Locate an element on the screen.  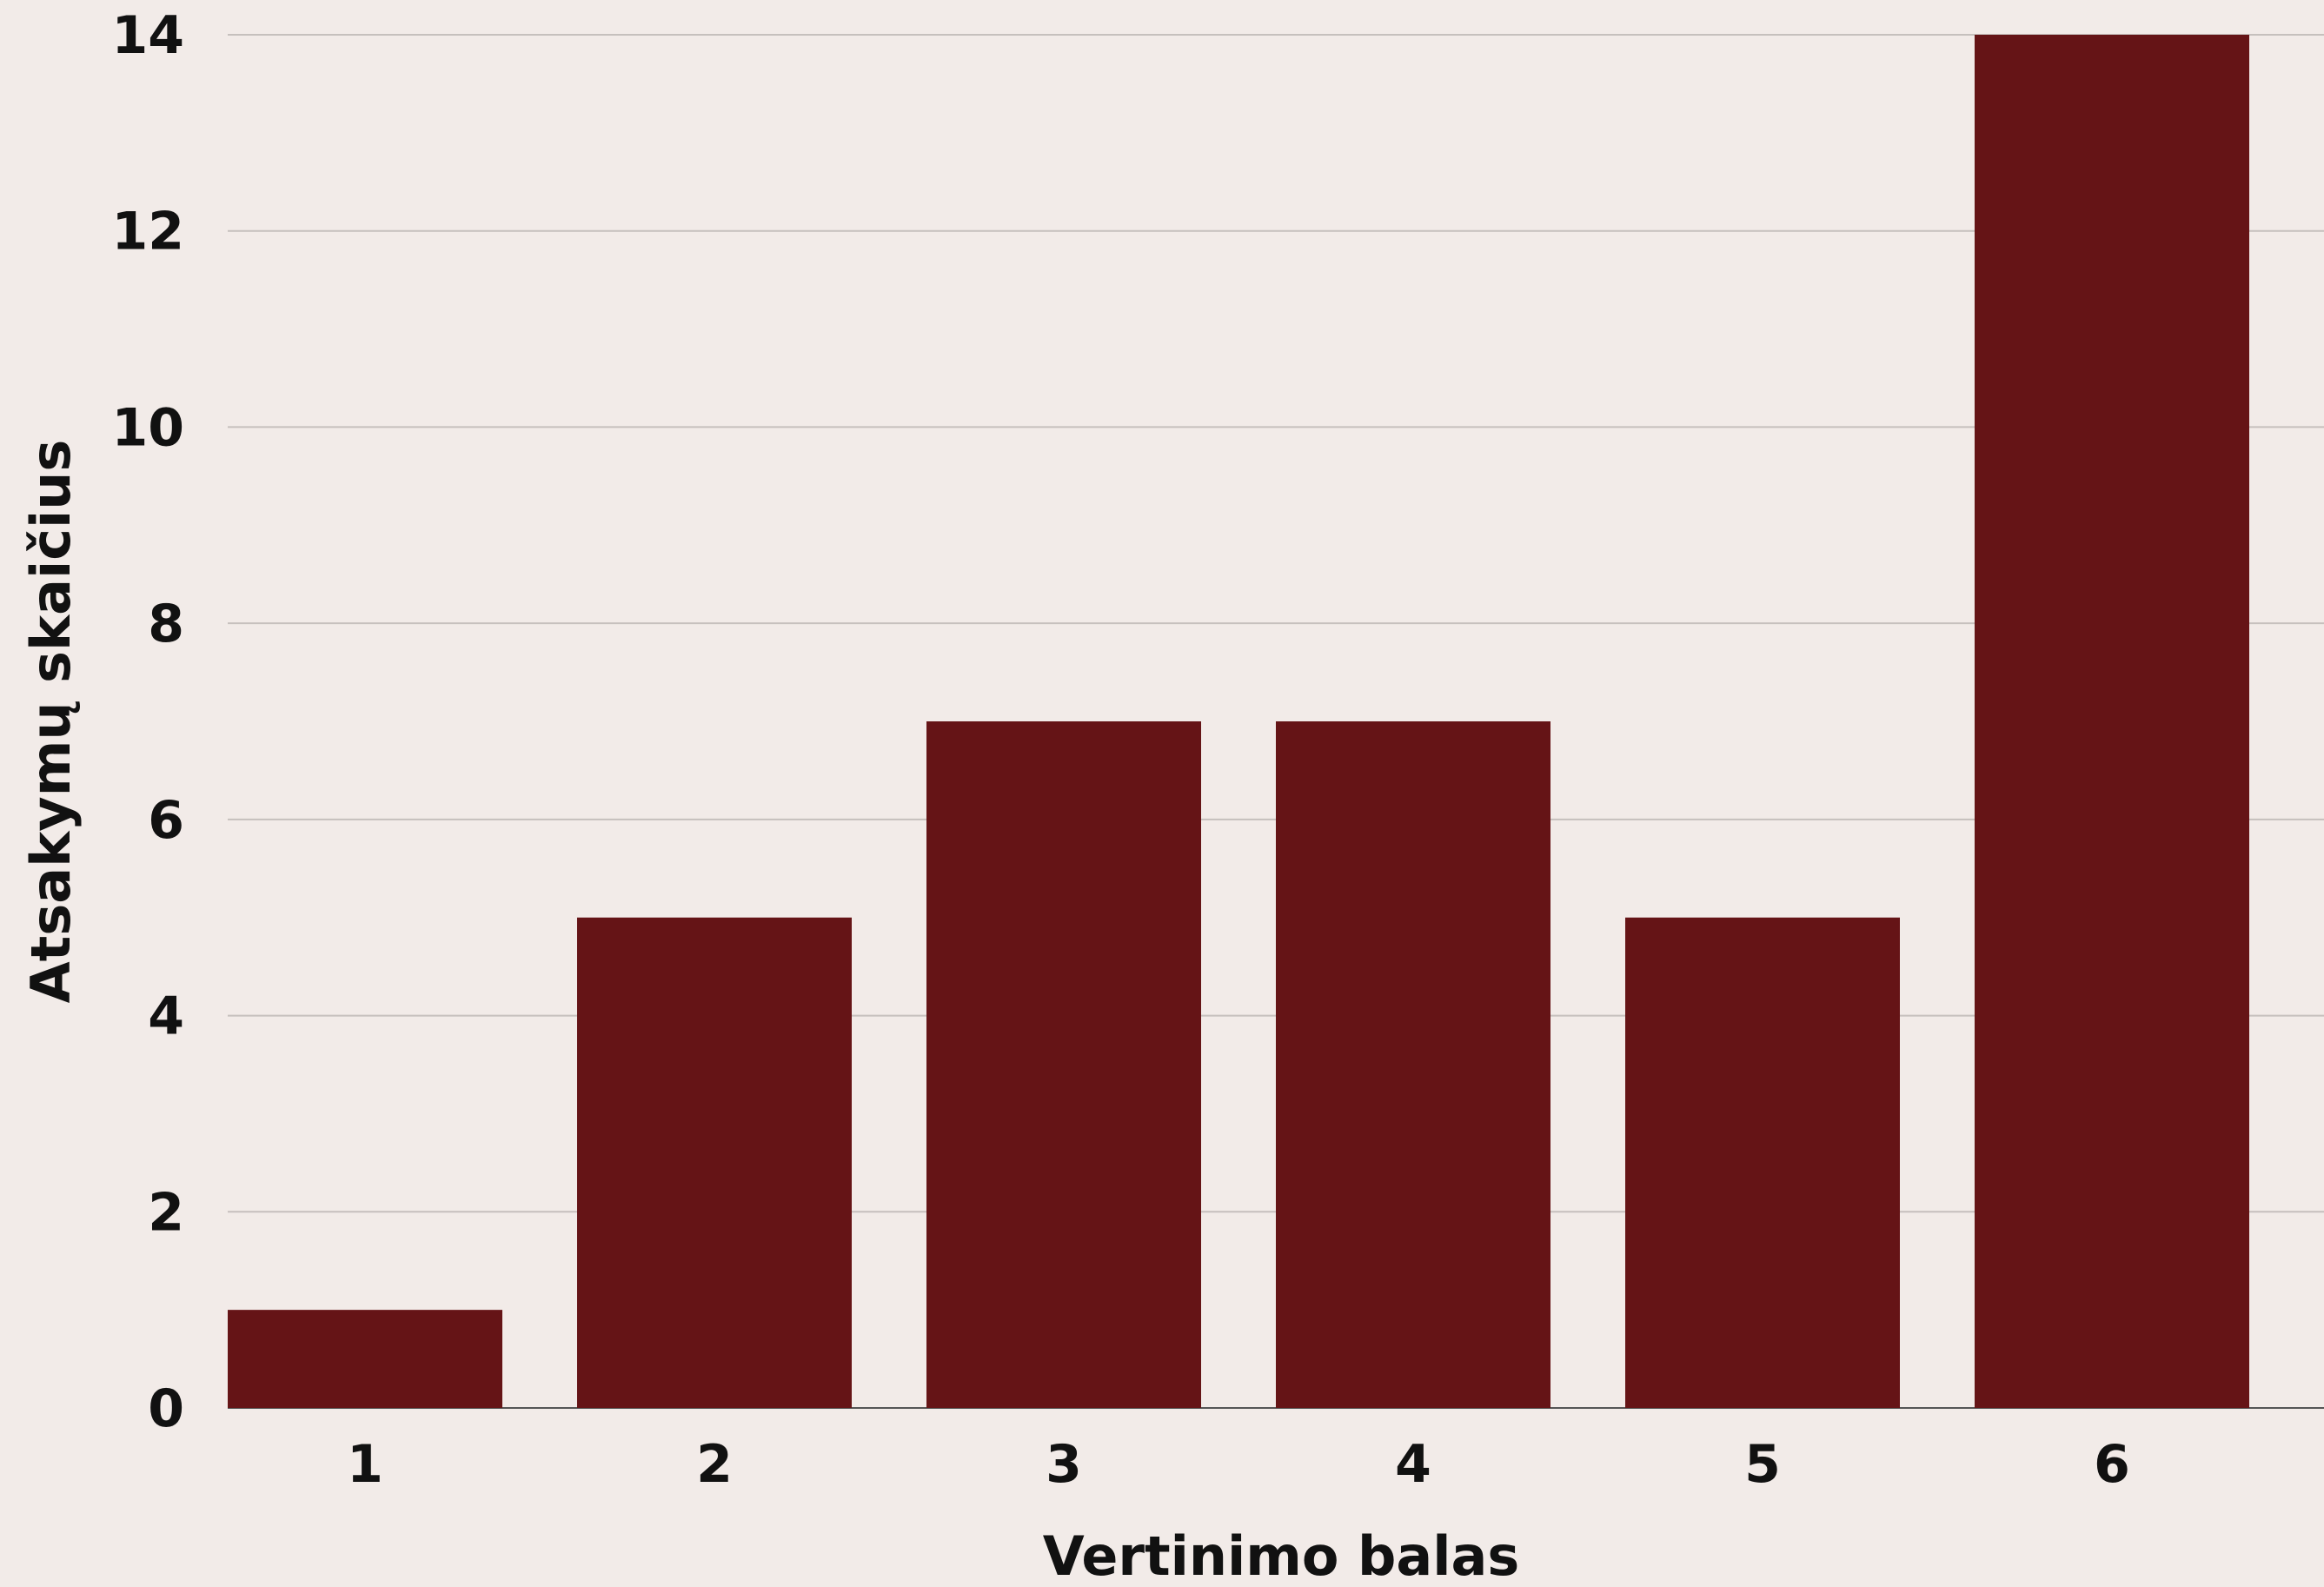
y-tick-label: 0 is located at coordinates (166, 1408).